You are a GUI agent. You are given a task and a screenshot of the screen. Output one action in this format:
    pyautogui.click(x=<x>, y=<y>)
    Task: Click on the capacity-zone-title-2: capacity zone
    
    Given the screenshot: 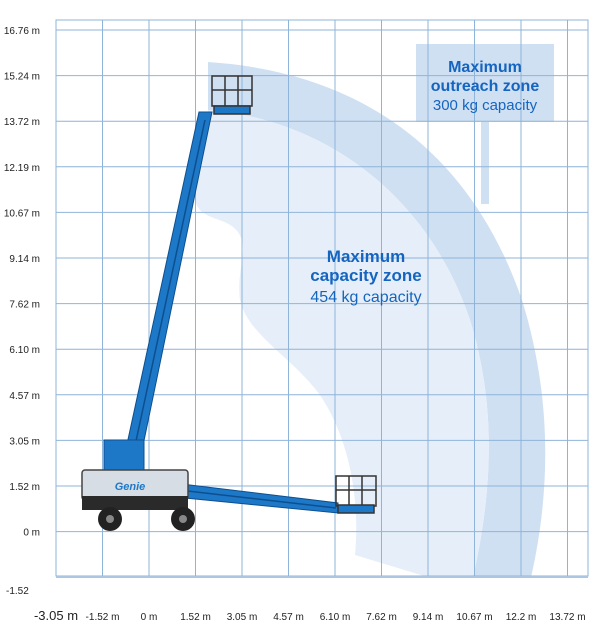 What is the action you would take?
    pyautogui.click(x=366, y=275)
    